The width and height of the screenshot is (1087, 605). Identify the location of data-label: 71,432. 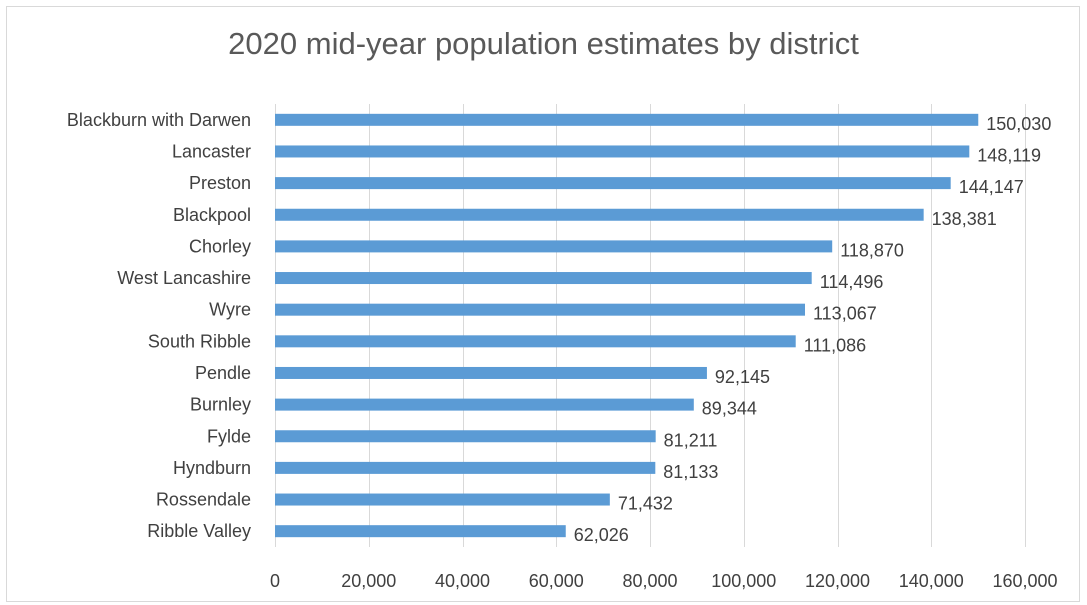
(645, 504).